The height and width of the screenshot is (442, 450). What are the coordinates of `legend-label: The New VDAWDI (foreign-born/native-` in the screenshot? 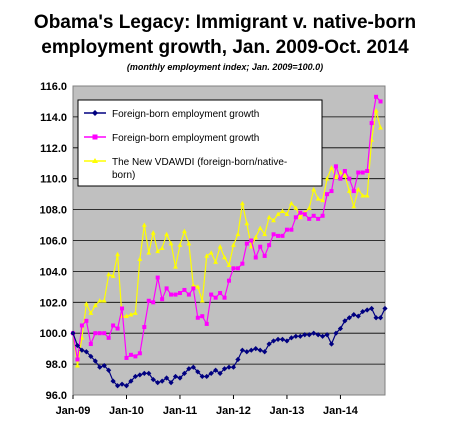 It's located at (199, 162).